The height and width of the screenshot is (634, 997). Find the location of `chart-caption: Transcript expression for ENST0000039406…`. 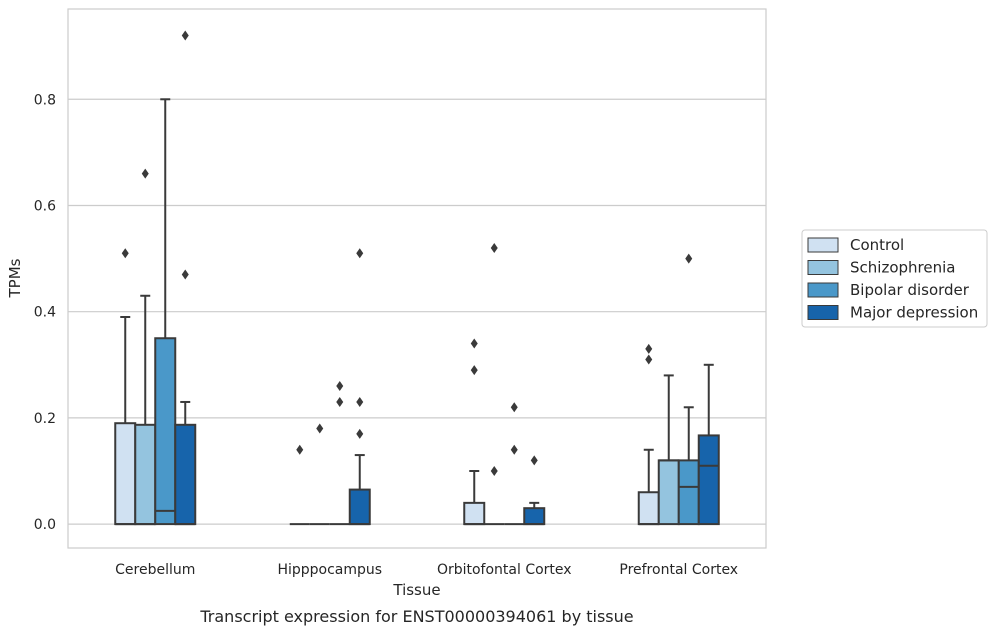

chart-caption: Transcript expression for ENST0000039406… is located at coordinates (416, 616).